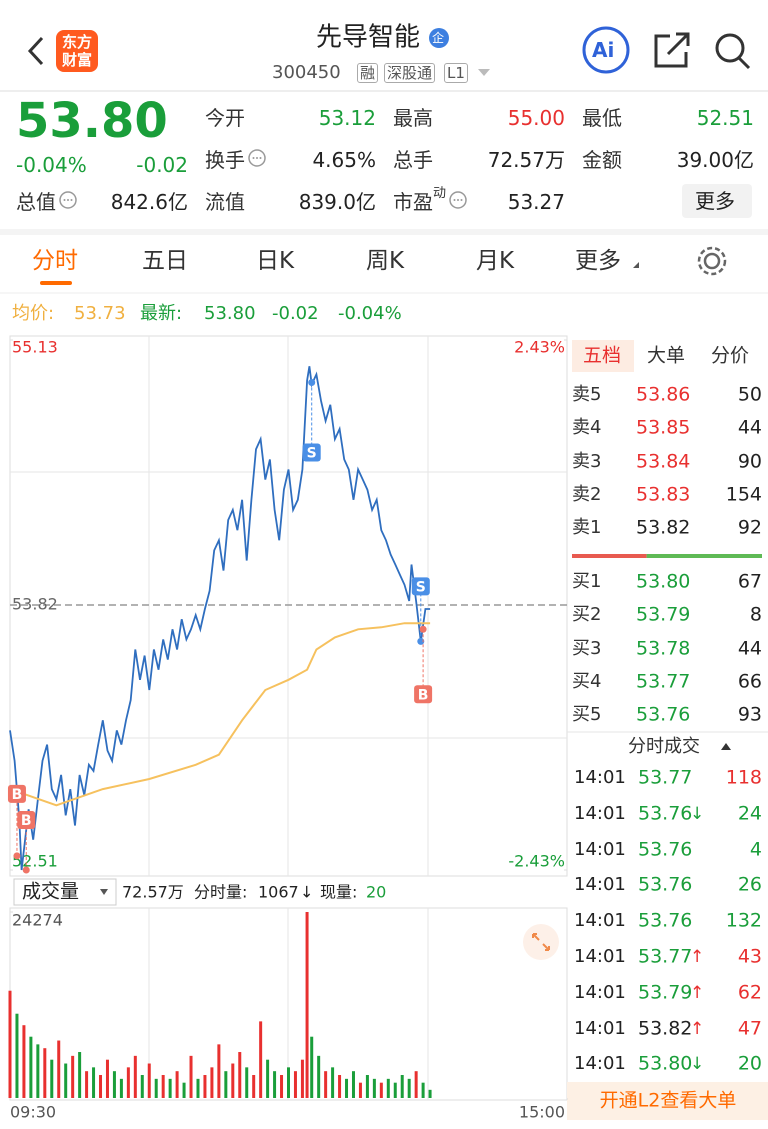  What do you see at coordinates (104, 892) in the screenshot?
I see `selector-arrow` at bounding box center [104, 892].